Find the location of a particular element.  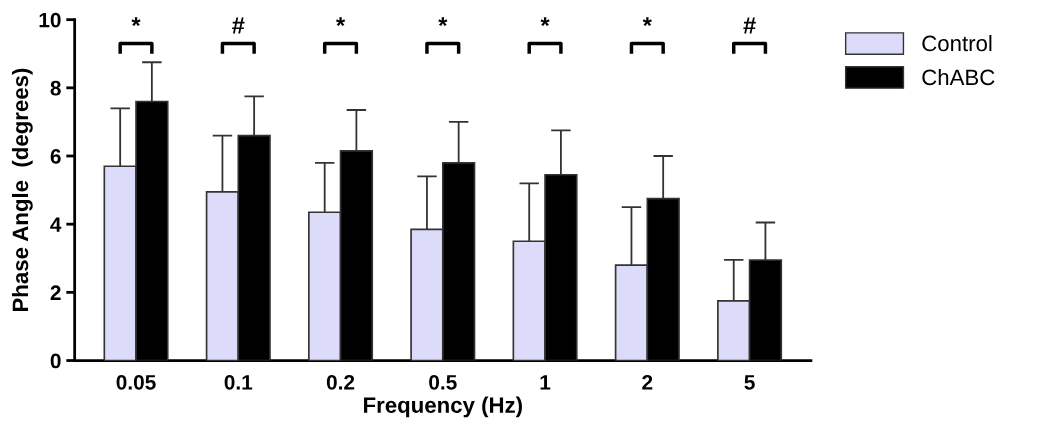

y-tick-label: 6 is located at coordinates (55, 156).